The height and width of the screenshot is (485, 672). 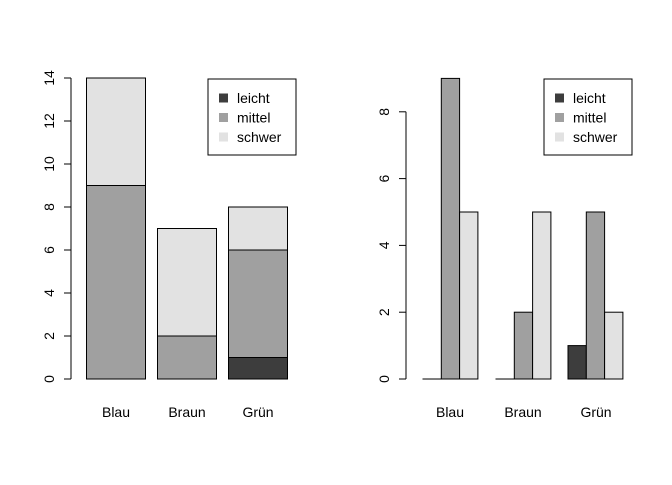 What do you see at coordinates (49, 164) in the screenshot?
I see `y-tick-label-10: 10` at bounding box center [49, 164].